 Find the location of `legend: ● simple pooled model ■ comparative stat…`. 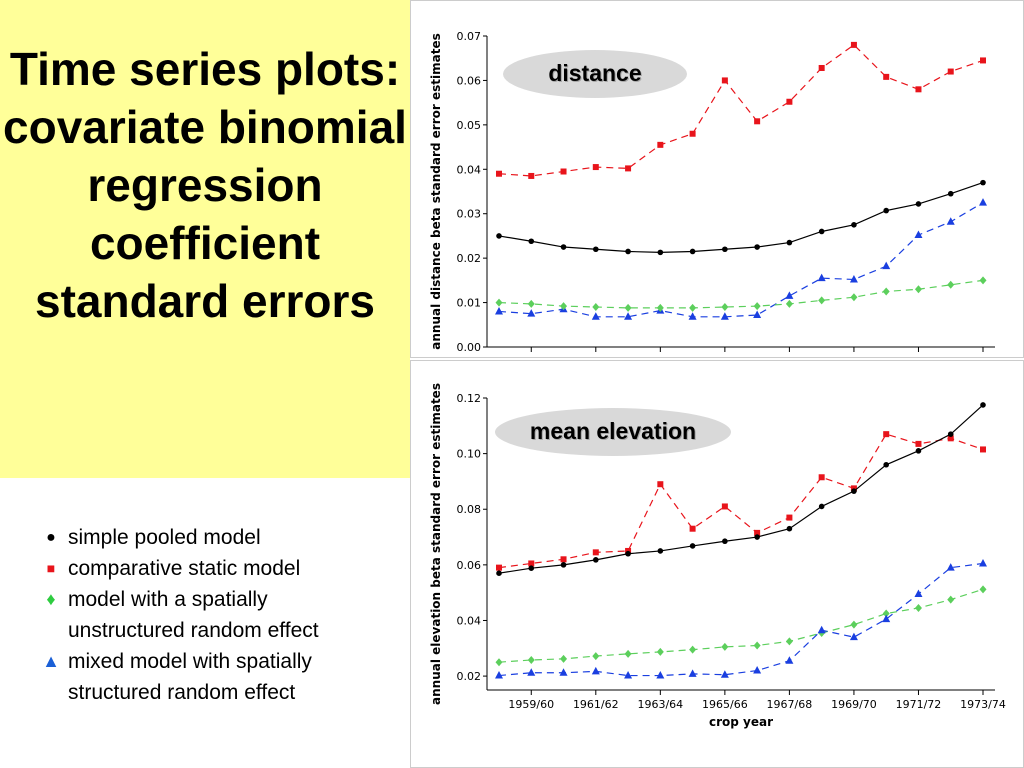

legend: ● simple pooled model ■ comparative stat… is located at coordinates (214, 615).